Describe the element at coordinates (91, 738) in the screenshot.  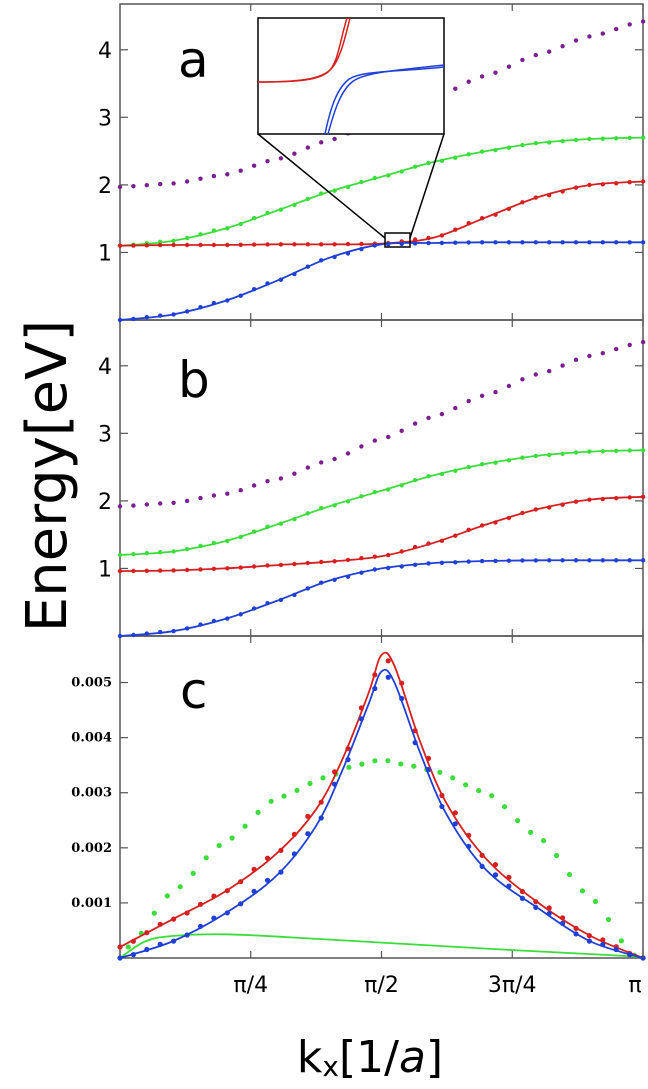
I see `y-tick-label-c: 0.004` at that location.